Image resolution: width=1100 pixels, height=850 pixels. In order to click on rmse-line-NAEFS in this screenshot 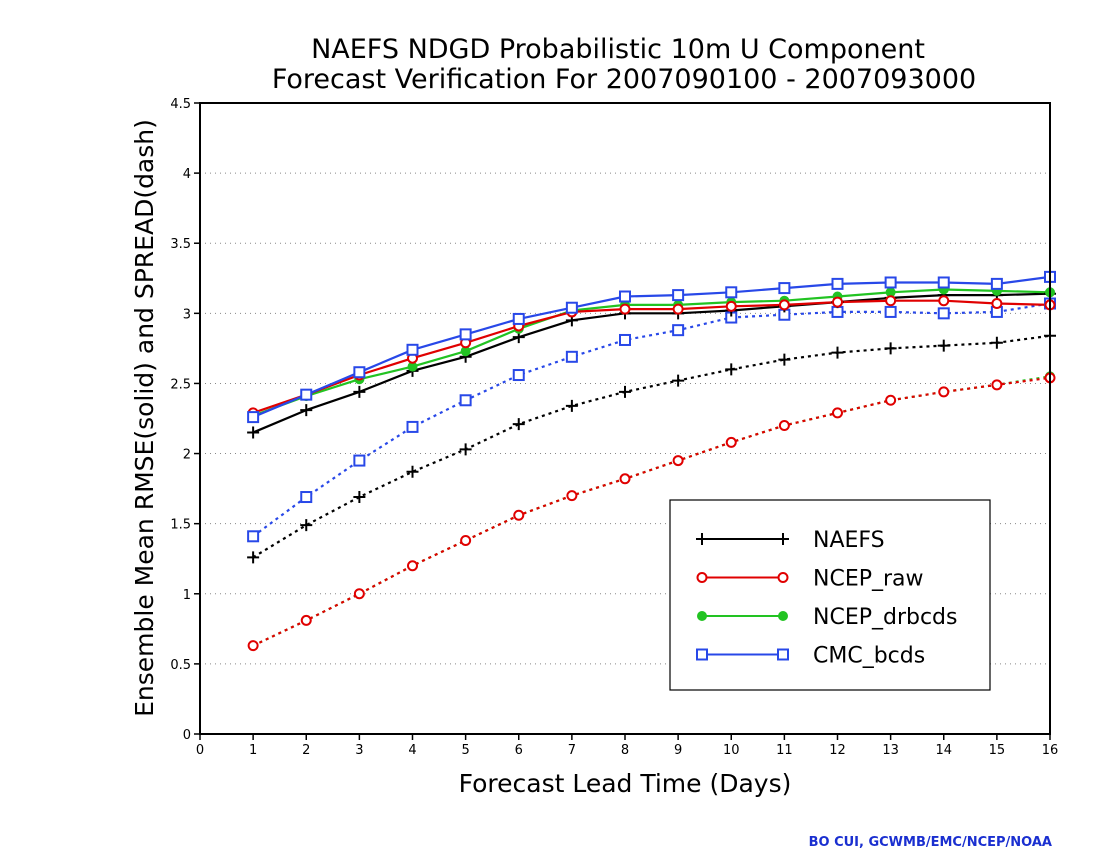, I will do `click(651, 363)`.